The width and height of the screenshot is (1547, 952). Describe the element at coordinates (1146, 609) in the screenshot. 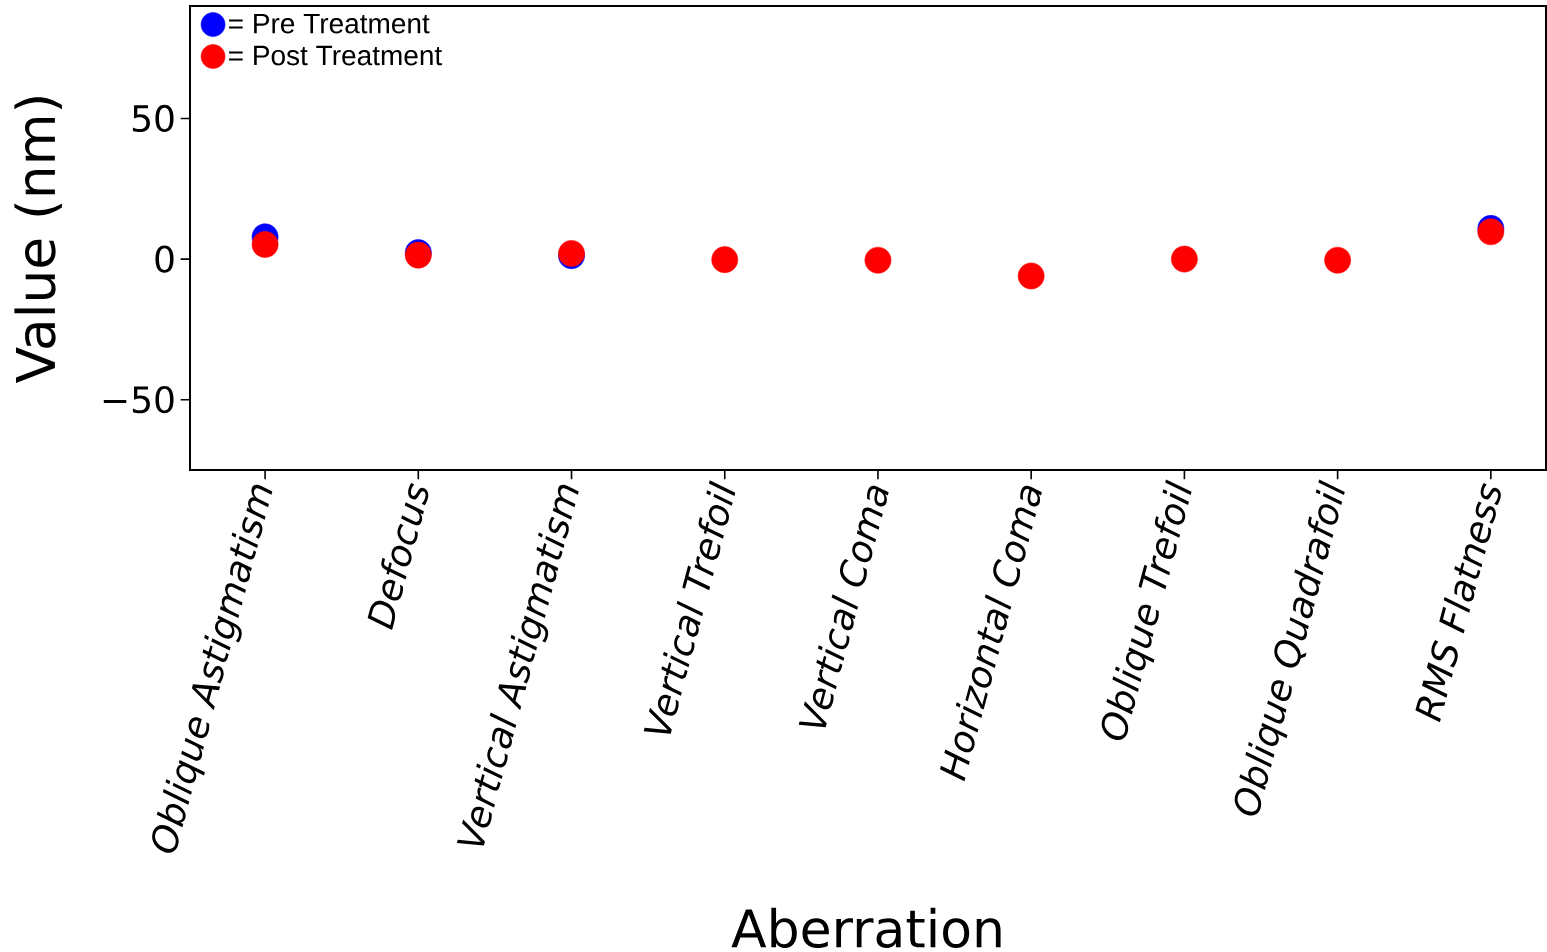

I see `x-tick-label: Oblique Trefoil` at that location.